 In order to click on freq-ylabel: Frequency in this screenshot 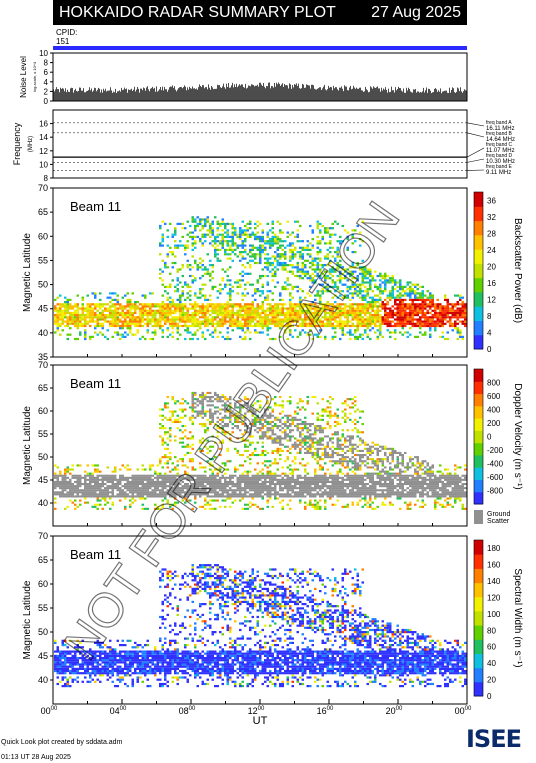, I will do `click(17, 143)`.